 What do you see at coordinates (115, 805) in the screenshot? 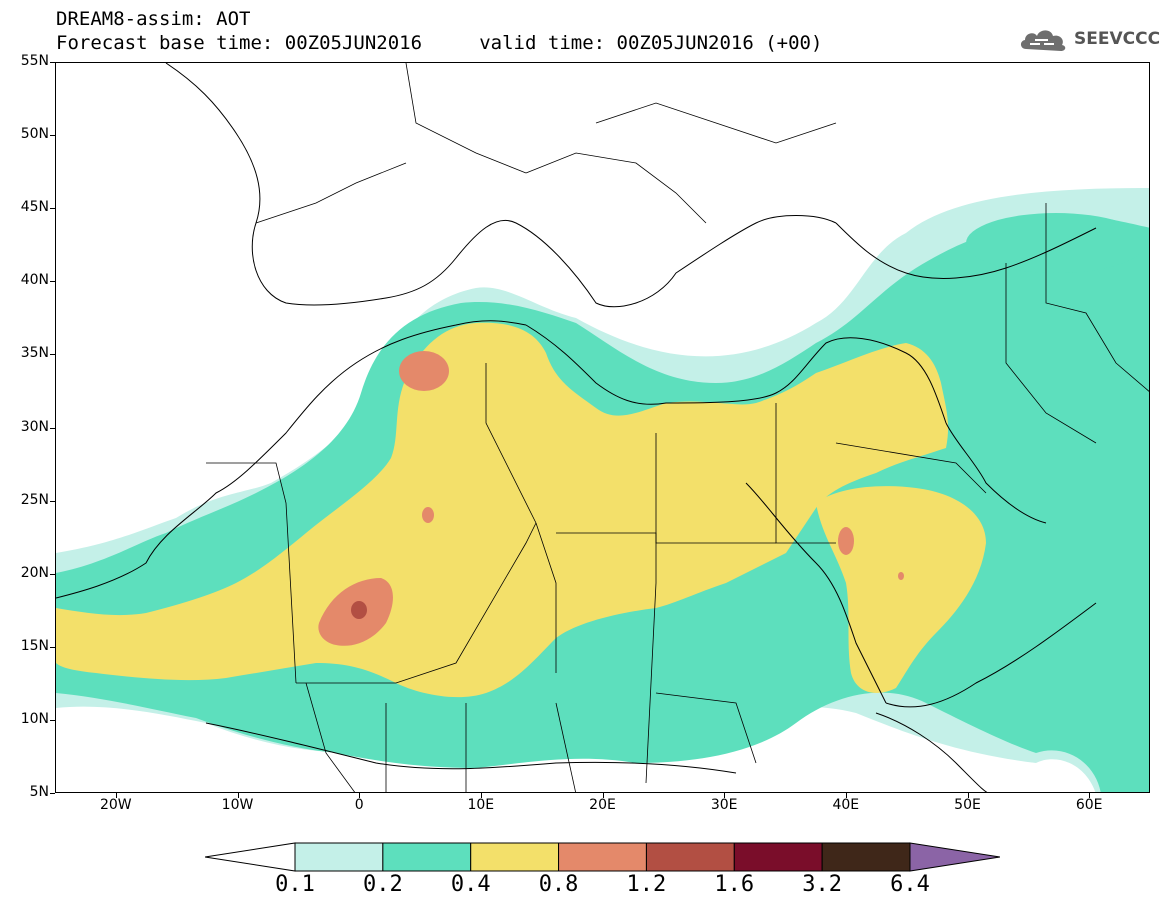
I see `lon-tick-label: 20W` at bounding box center [115, 805].